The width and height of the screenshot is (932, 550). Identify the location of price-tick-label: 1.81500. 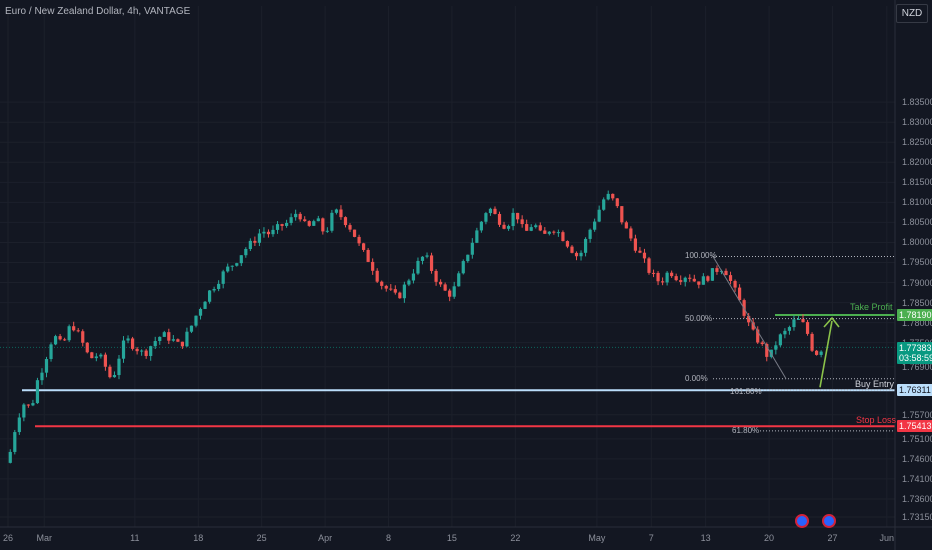
(917, 182).